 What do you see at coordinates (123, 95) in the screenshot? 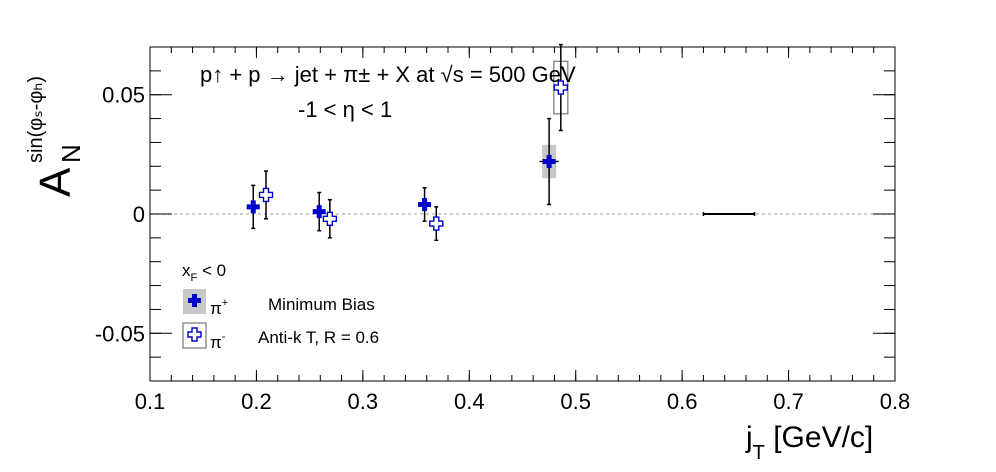
I see `y-tick-label: 0.05` at bounding box center [123, 95].